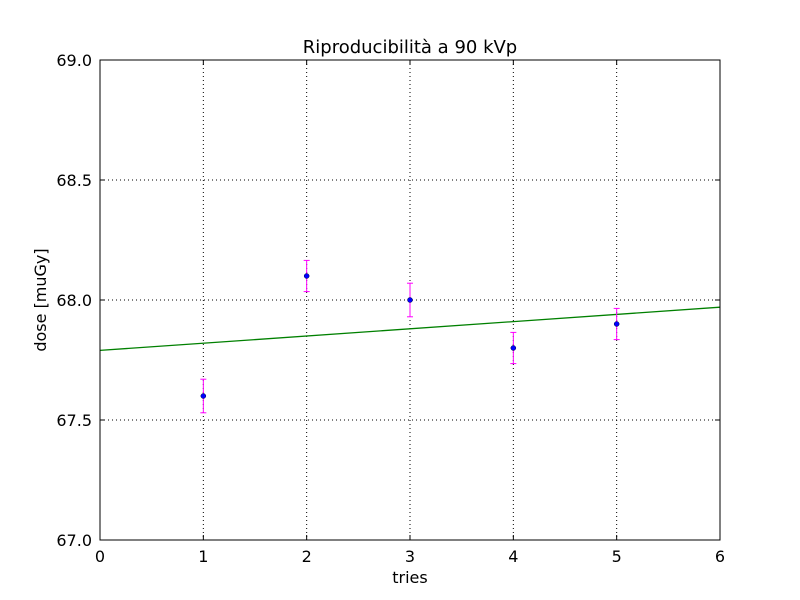 This screenshot has width=800, height=600. Describe the element at coordinates (720, 556) in the screenshot. I see `x-tick-label: 6` at that location.